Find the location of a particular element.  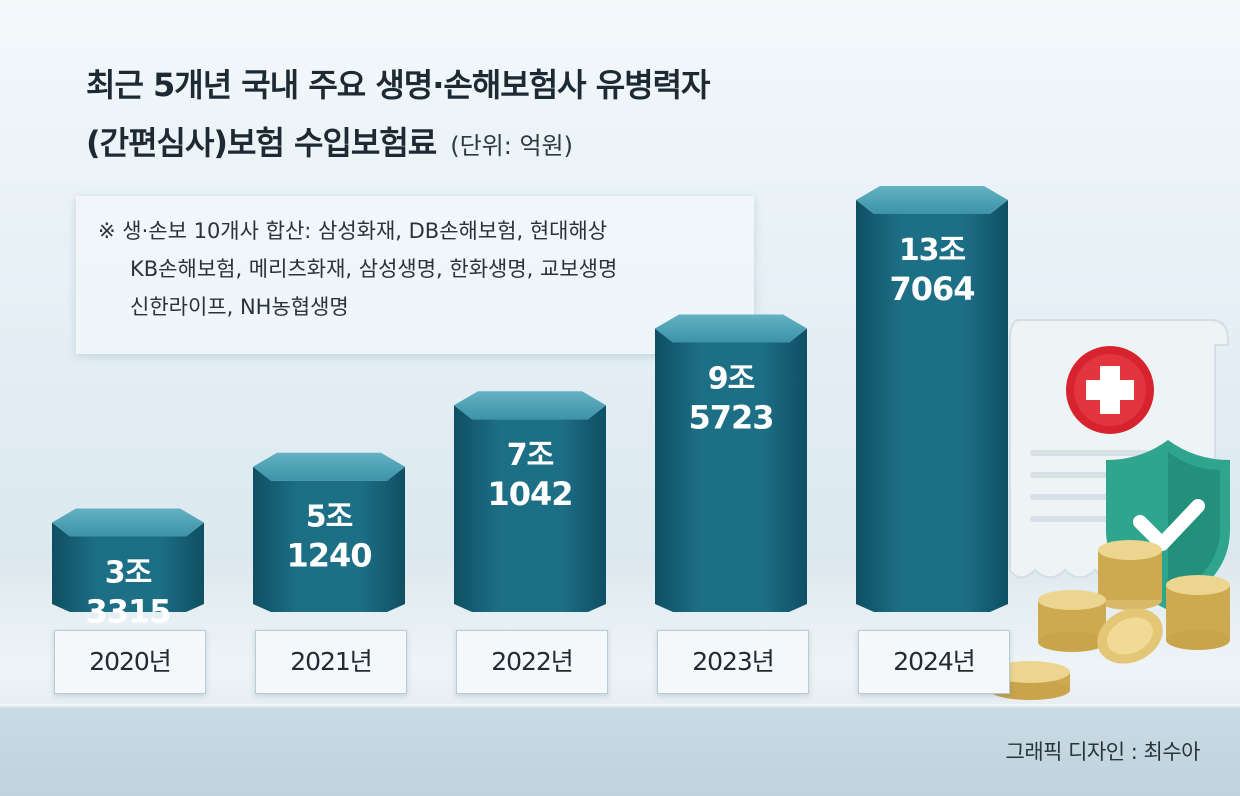

x-tick-label: 2023년 is located at coordinates (733, 662).